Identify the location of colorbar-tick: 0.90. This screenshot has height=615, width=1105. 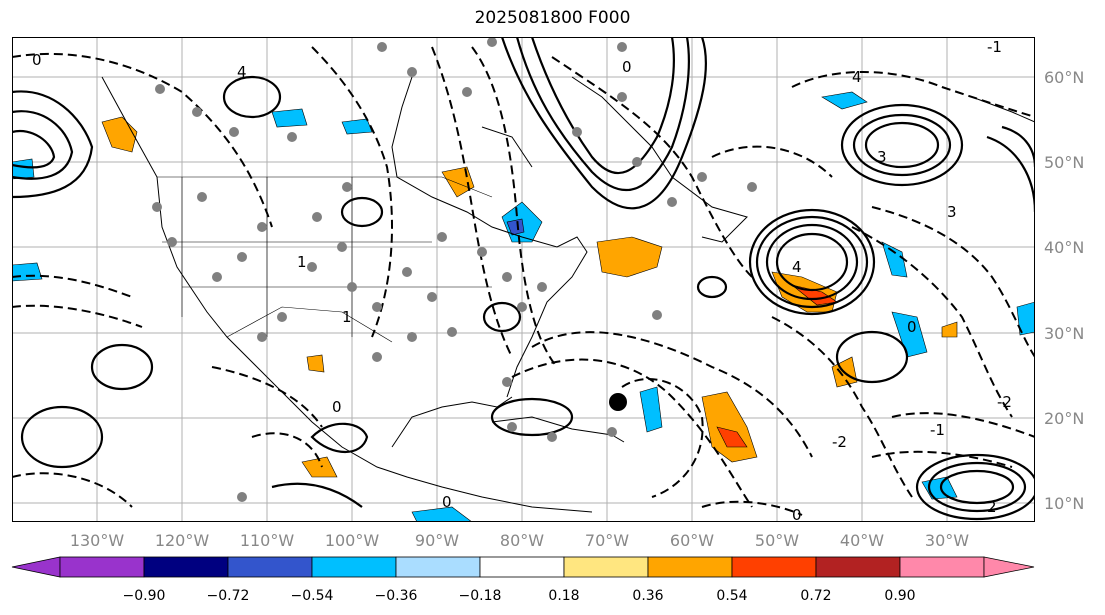
(899, 596).